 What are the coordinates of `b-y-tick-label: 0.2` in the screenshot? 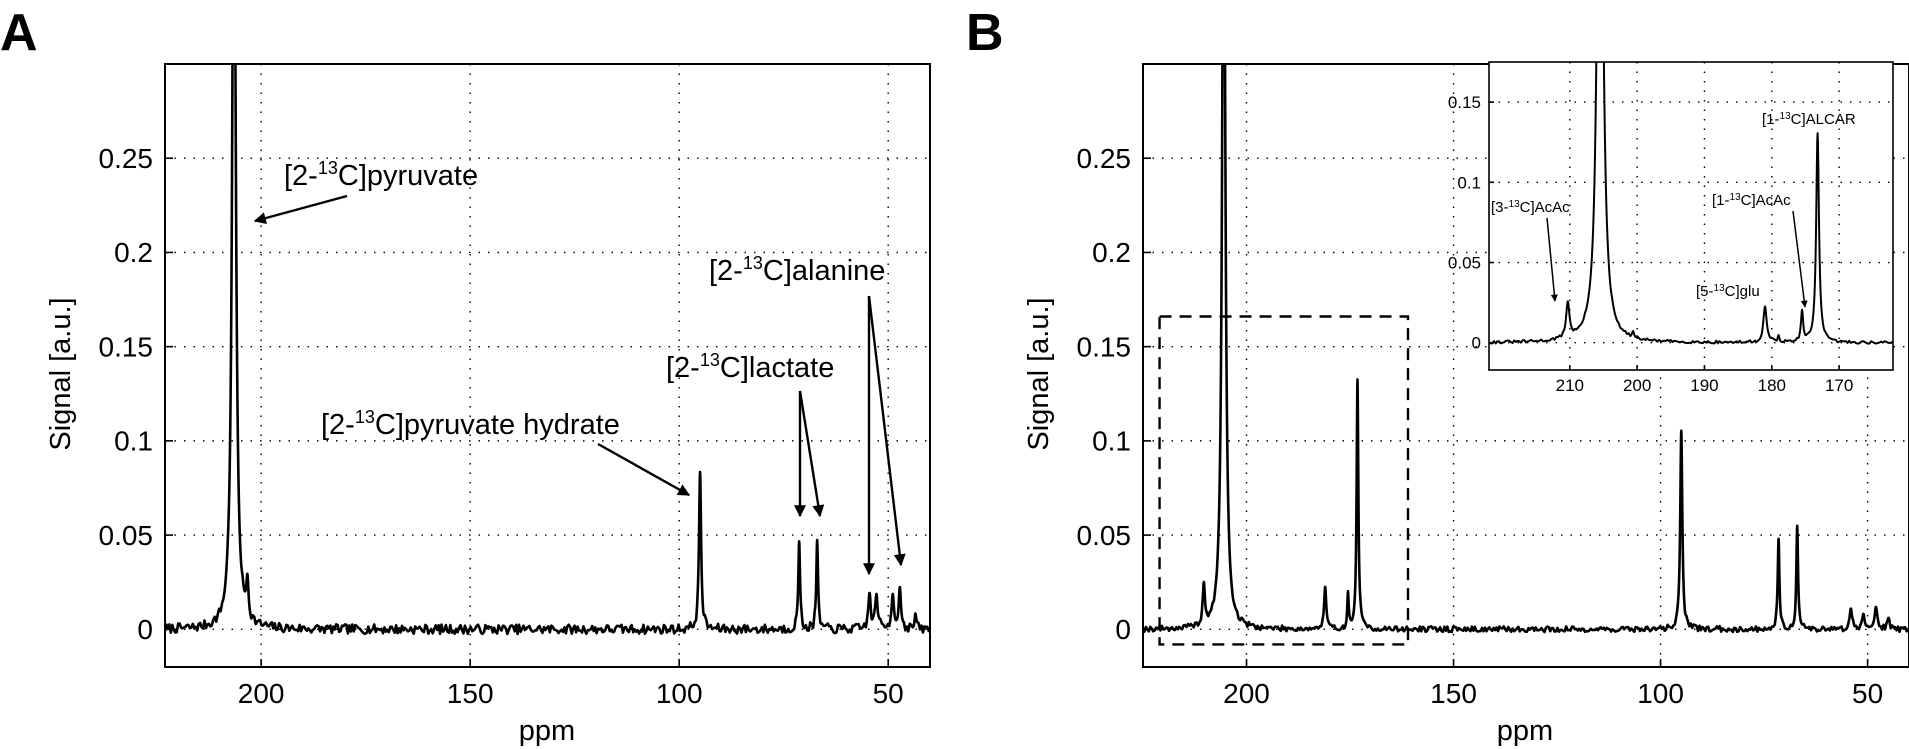 It's located at (1111, 252).